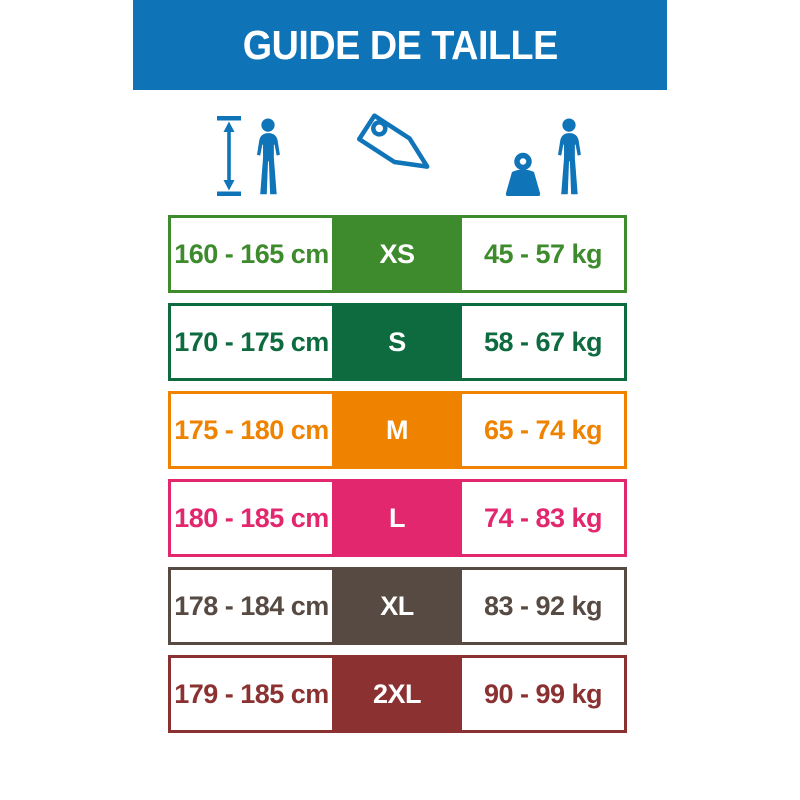  Describe the element at coordinates (543, 429) in the screenshot. I see `weight-range: 65 - 74 kg` at that location.